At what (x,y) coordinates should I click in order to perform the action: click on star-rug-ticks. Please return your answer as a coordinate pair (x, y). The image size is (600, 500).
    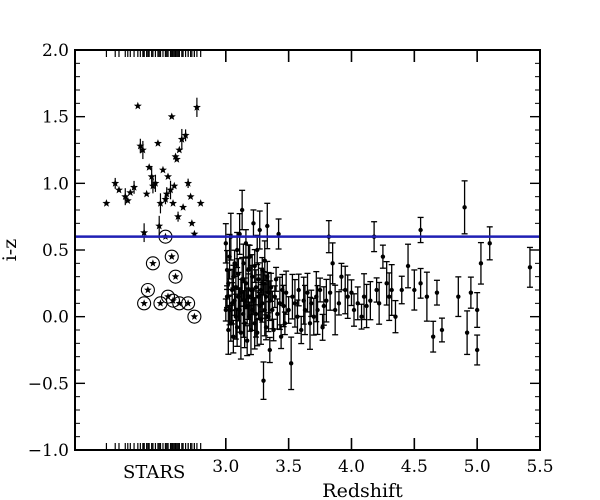
    Looking at the image, I should click on (153, 250).